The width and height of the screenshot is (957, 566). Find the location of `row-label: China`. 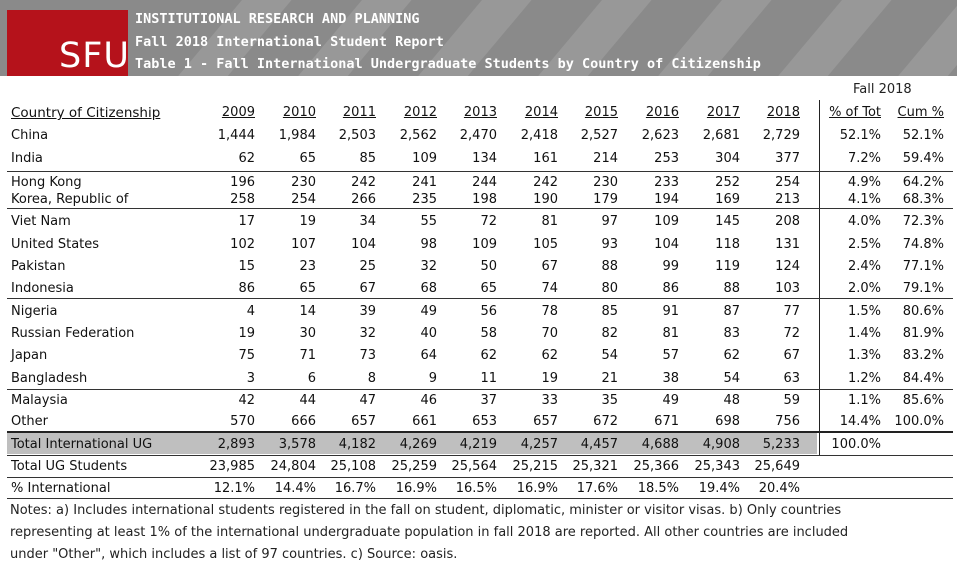

row-label: China is located at coordinates (30, 135).